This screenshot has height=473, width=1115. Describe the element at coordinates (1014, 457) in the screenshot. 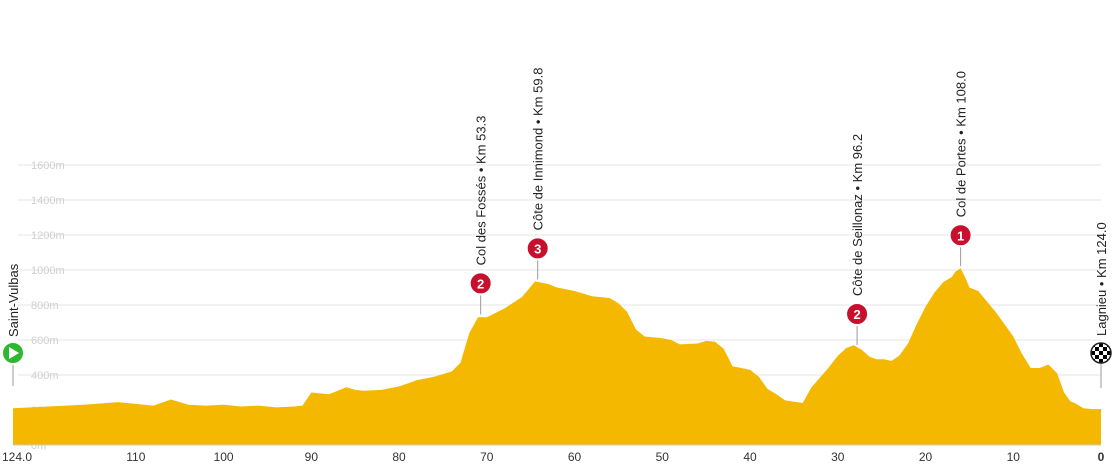

I see `x-tick-label: 10` at that location.